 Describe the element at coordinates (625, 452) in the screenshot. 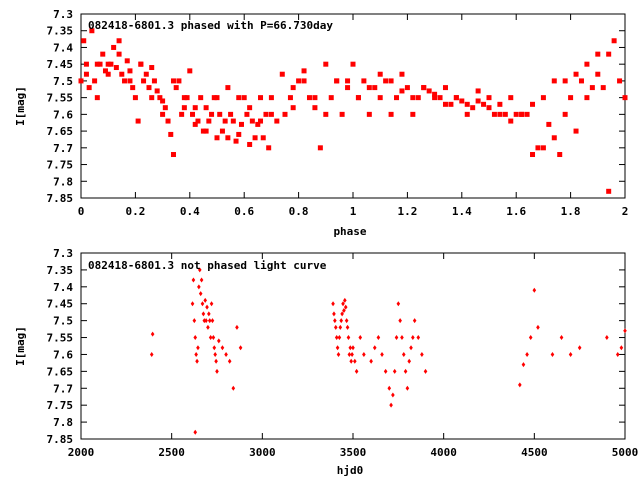

I see `x-tick-label: 5000` at that location.